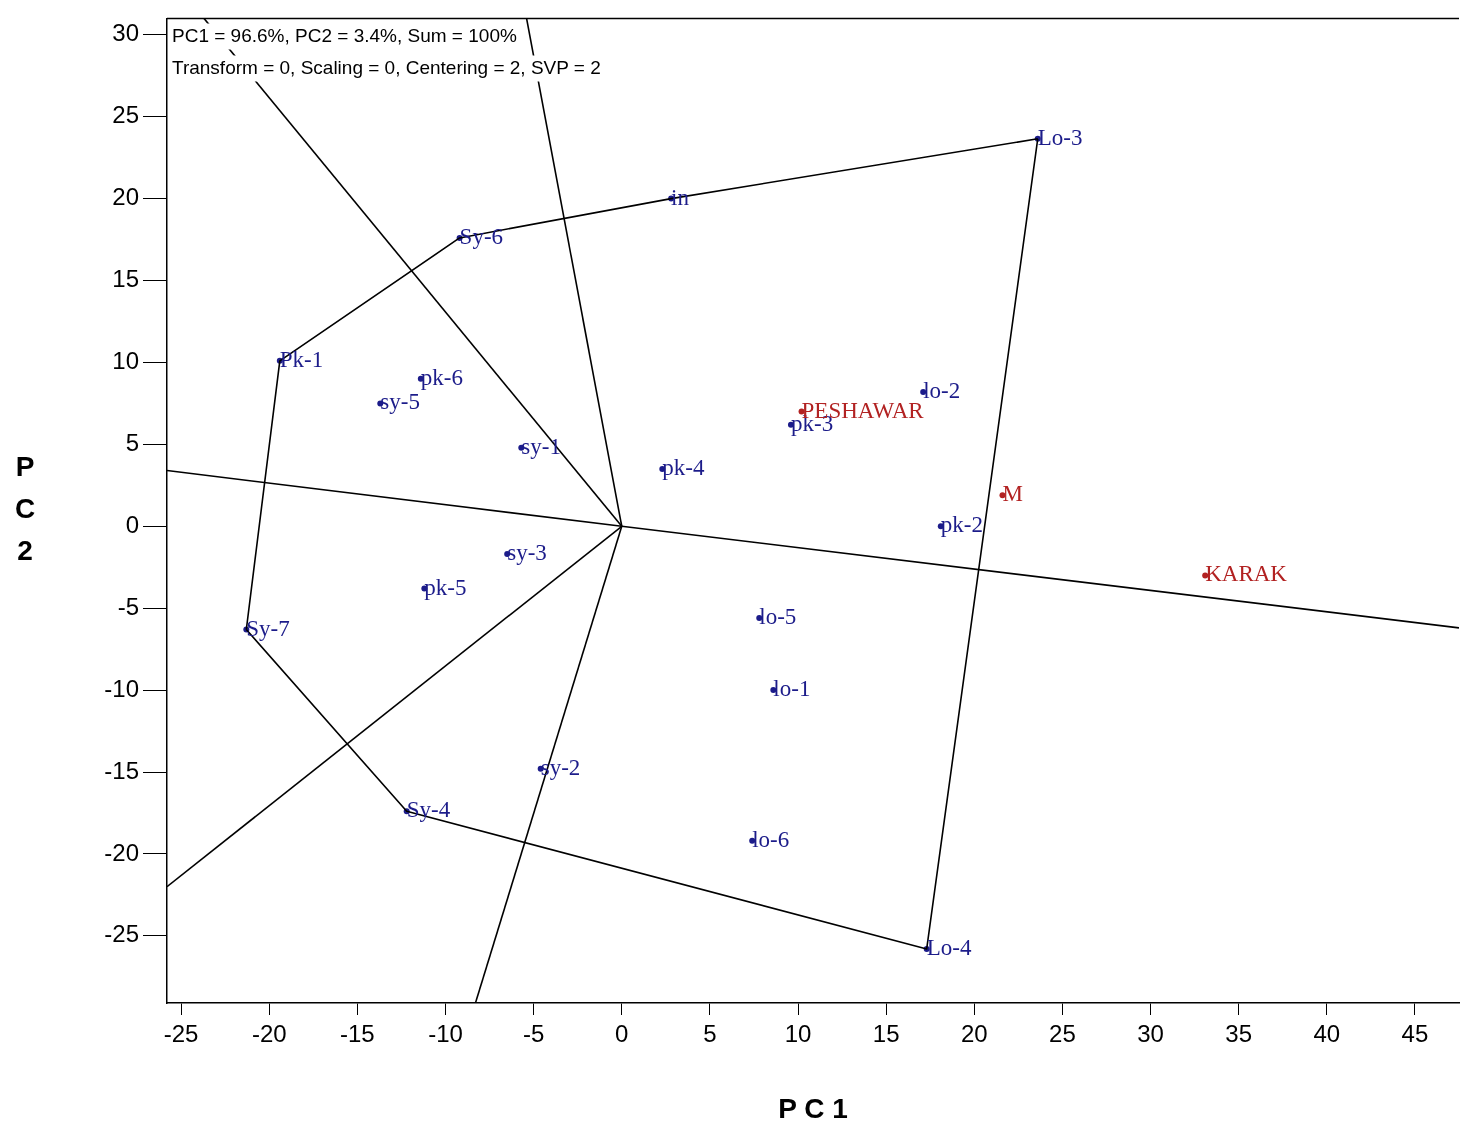 The height and width of the screenshot is (1128, 1463). I want to click on data-label: lo-5, so click(778, 617).